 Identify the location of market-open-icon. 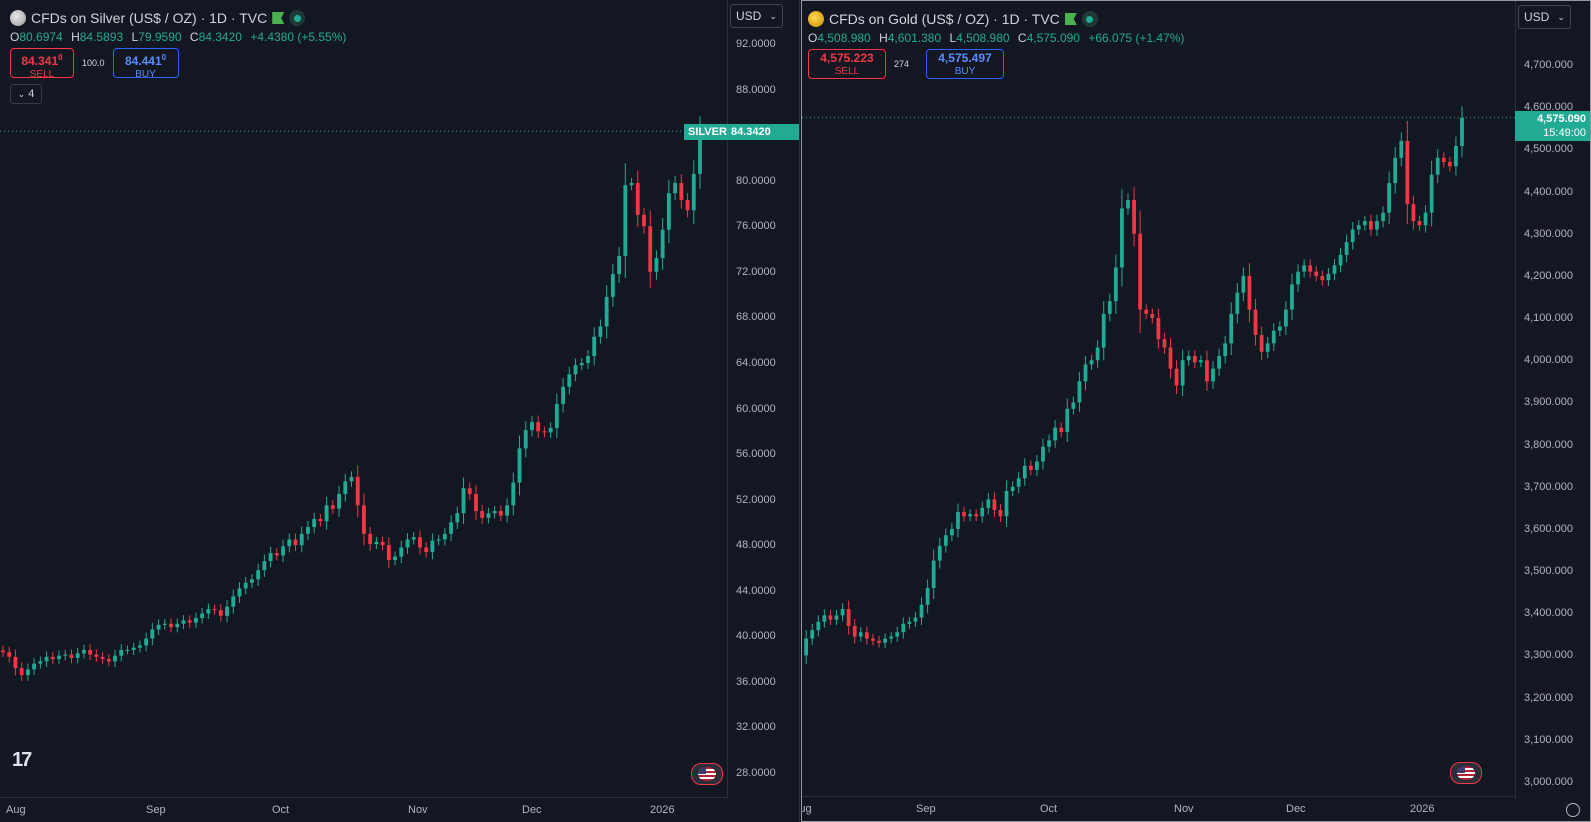
(1089, 19).